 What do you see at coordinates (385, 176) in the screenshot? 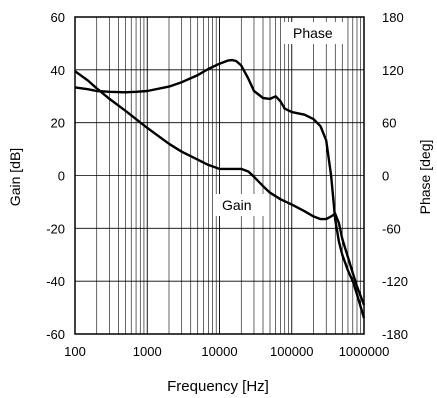
I see `y-right-tick-label: 0` at bounding box center [385, 176].